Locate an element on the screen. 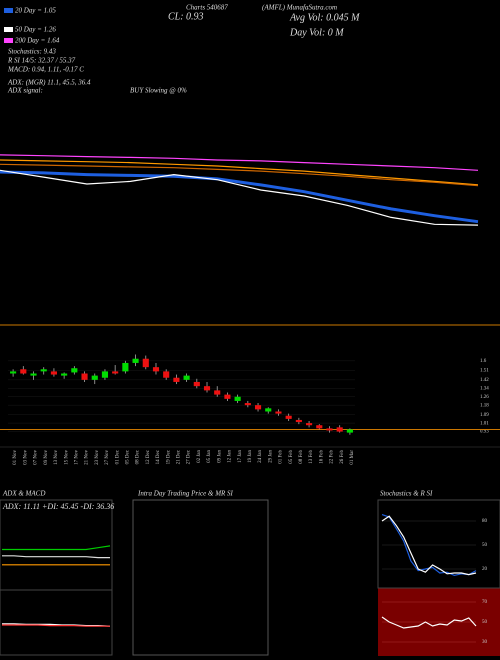  x-tick-label: 13 Nov is located at coordinates (56, 457).